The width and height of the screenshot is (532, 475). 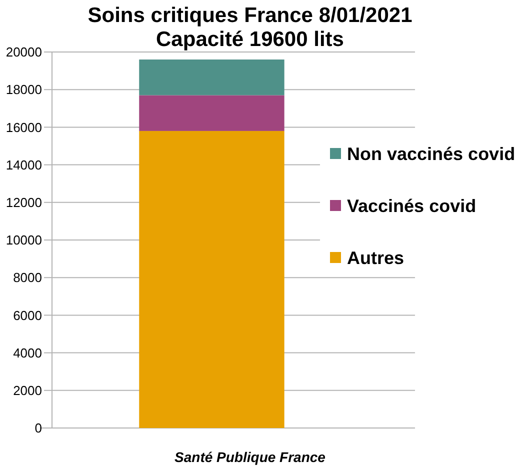 What do you see at coordinates (24, 164) in the screenshot?
I see `y-tick-label: 14000` at bounding box center [24, 164].